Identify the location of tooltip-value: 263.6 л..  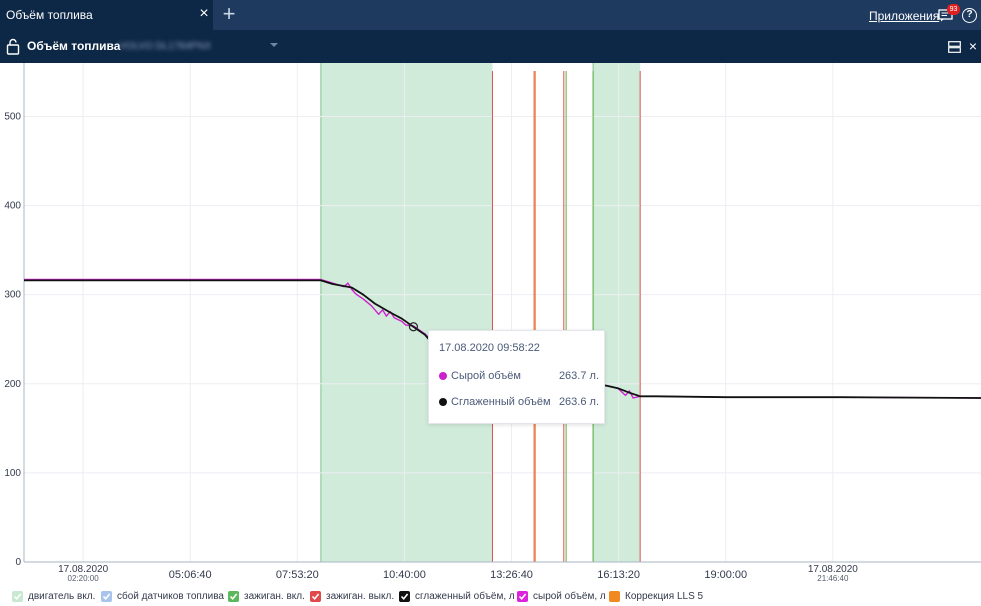
(578, 402).